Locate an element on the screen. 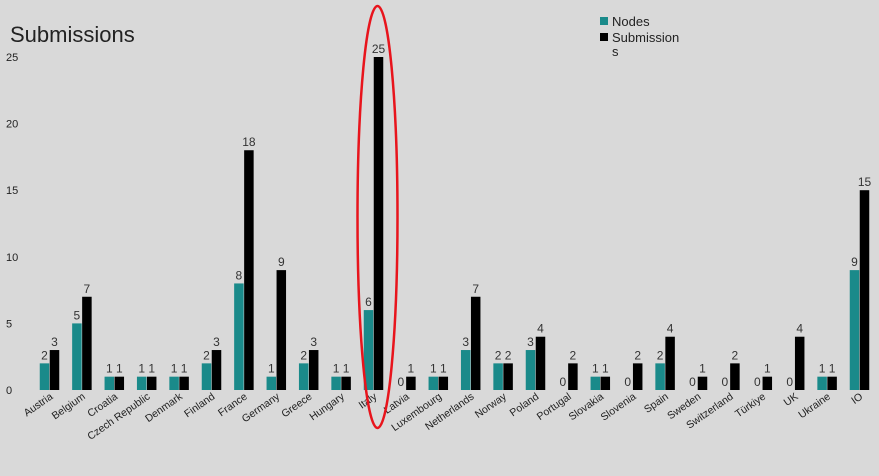  chart-title: Submissions is located at coordinates (72, 34).